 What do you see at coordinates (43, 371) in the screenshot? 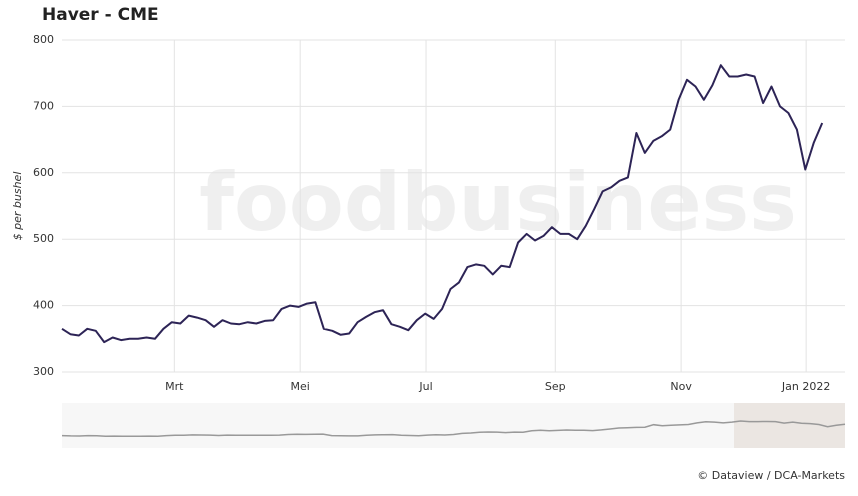
I see `y-tick-label: 300` at bounding box center [43, 371].